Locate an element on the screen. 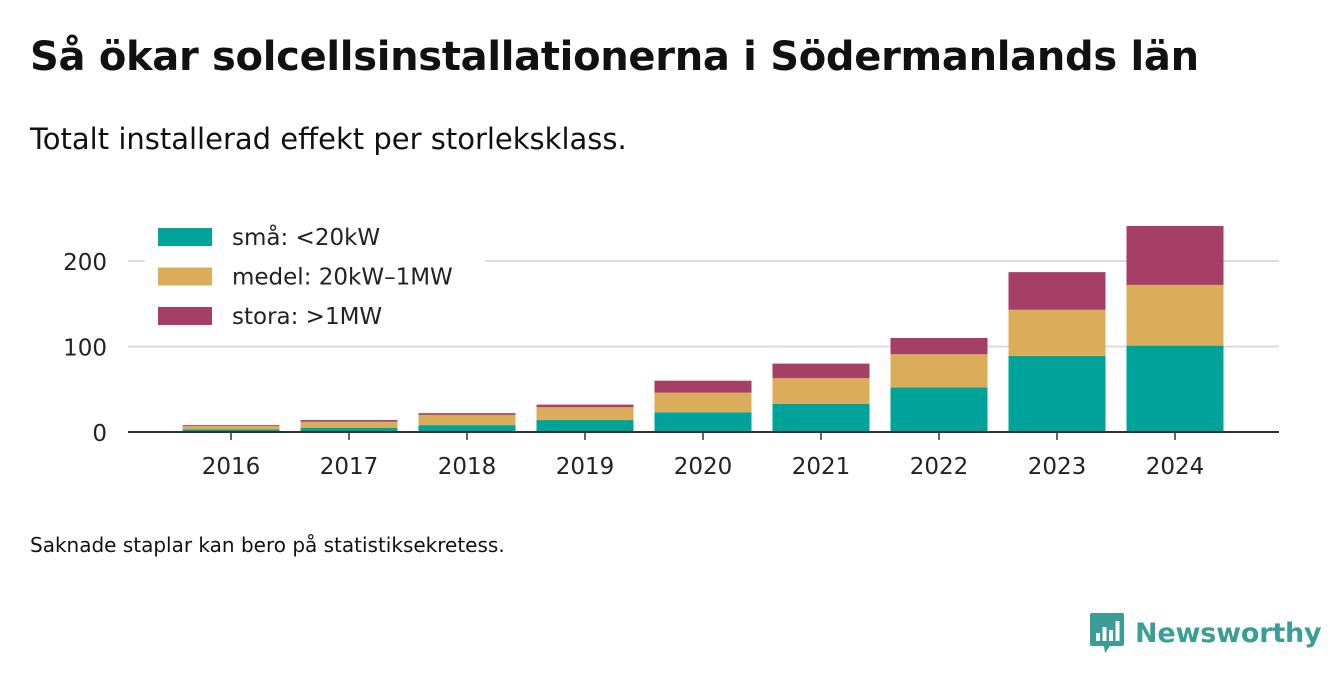 The image size is (1340, 685). y-tick-label: 100 is located at coordinates (85, 349).